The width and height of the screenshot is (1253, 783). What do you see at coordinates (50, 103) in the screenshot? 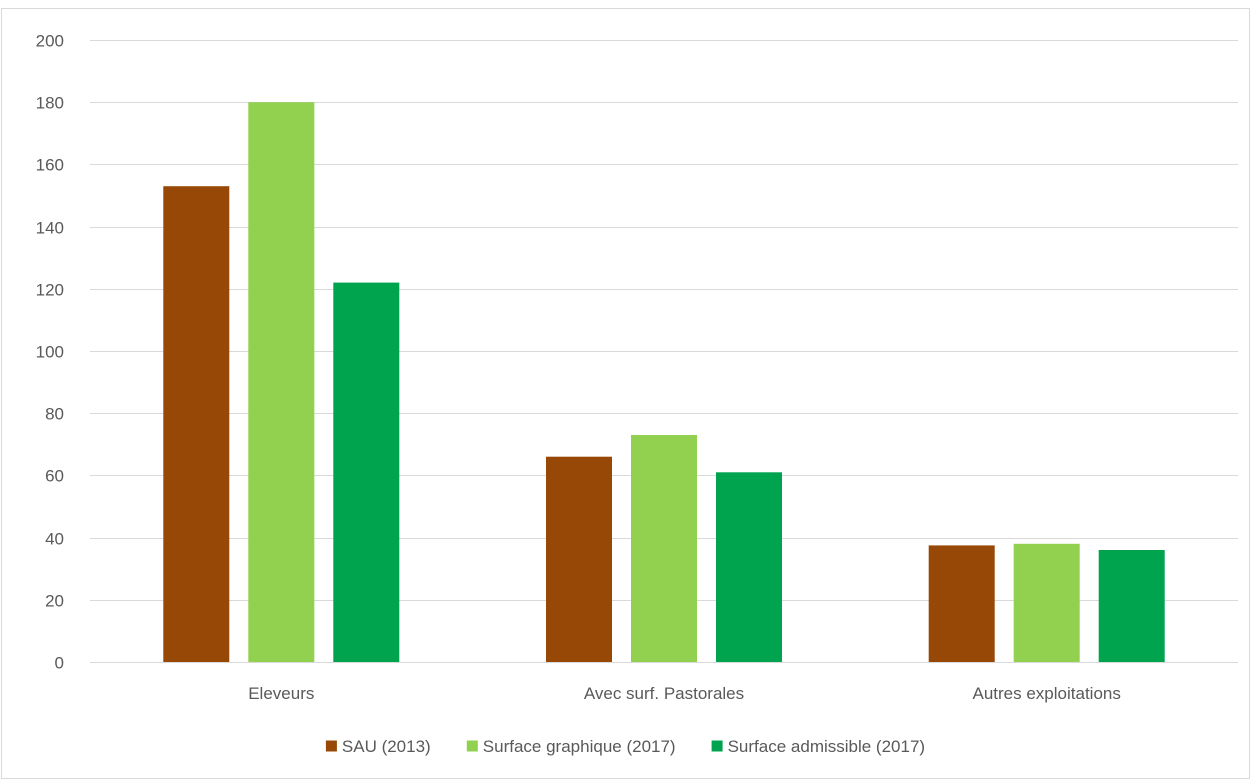
I see `y-tick-label: 180` at bounding box center [50, 103].